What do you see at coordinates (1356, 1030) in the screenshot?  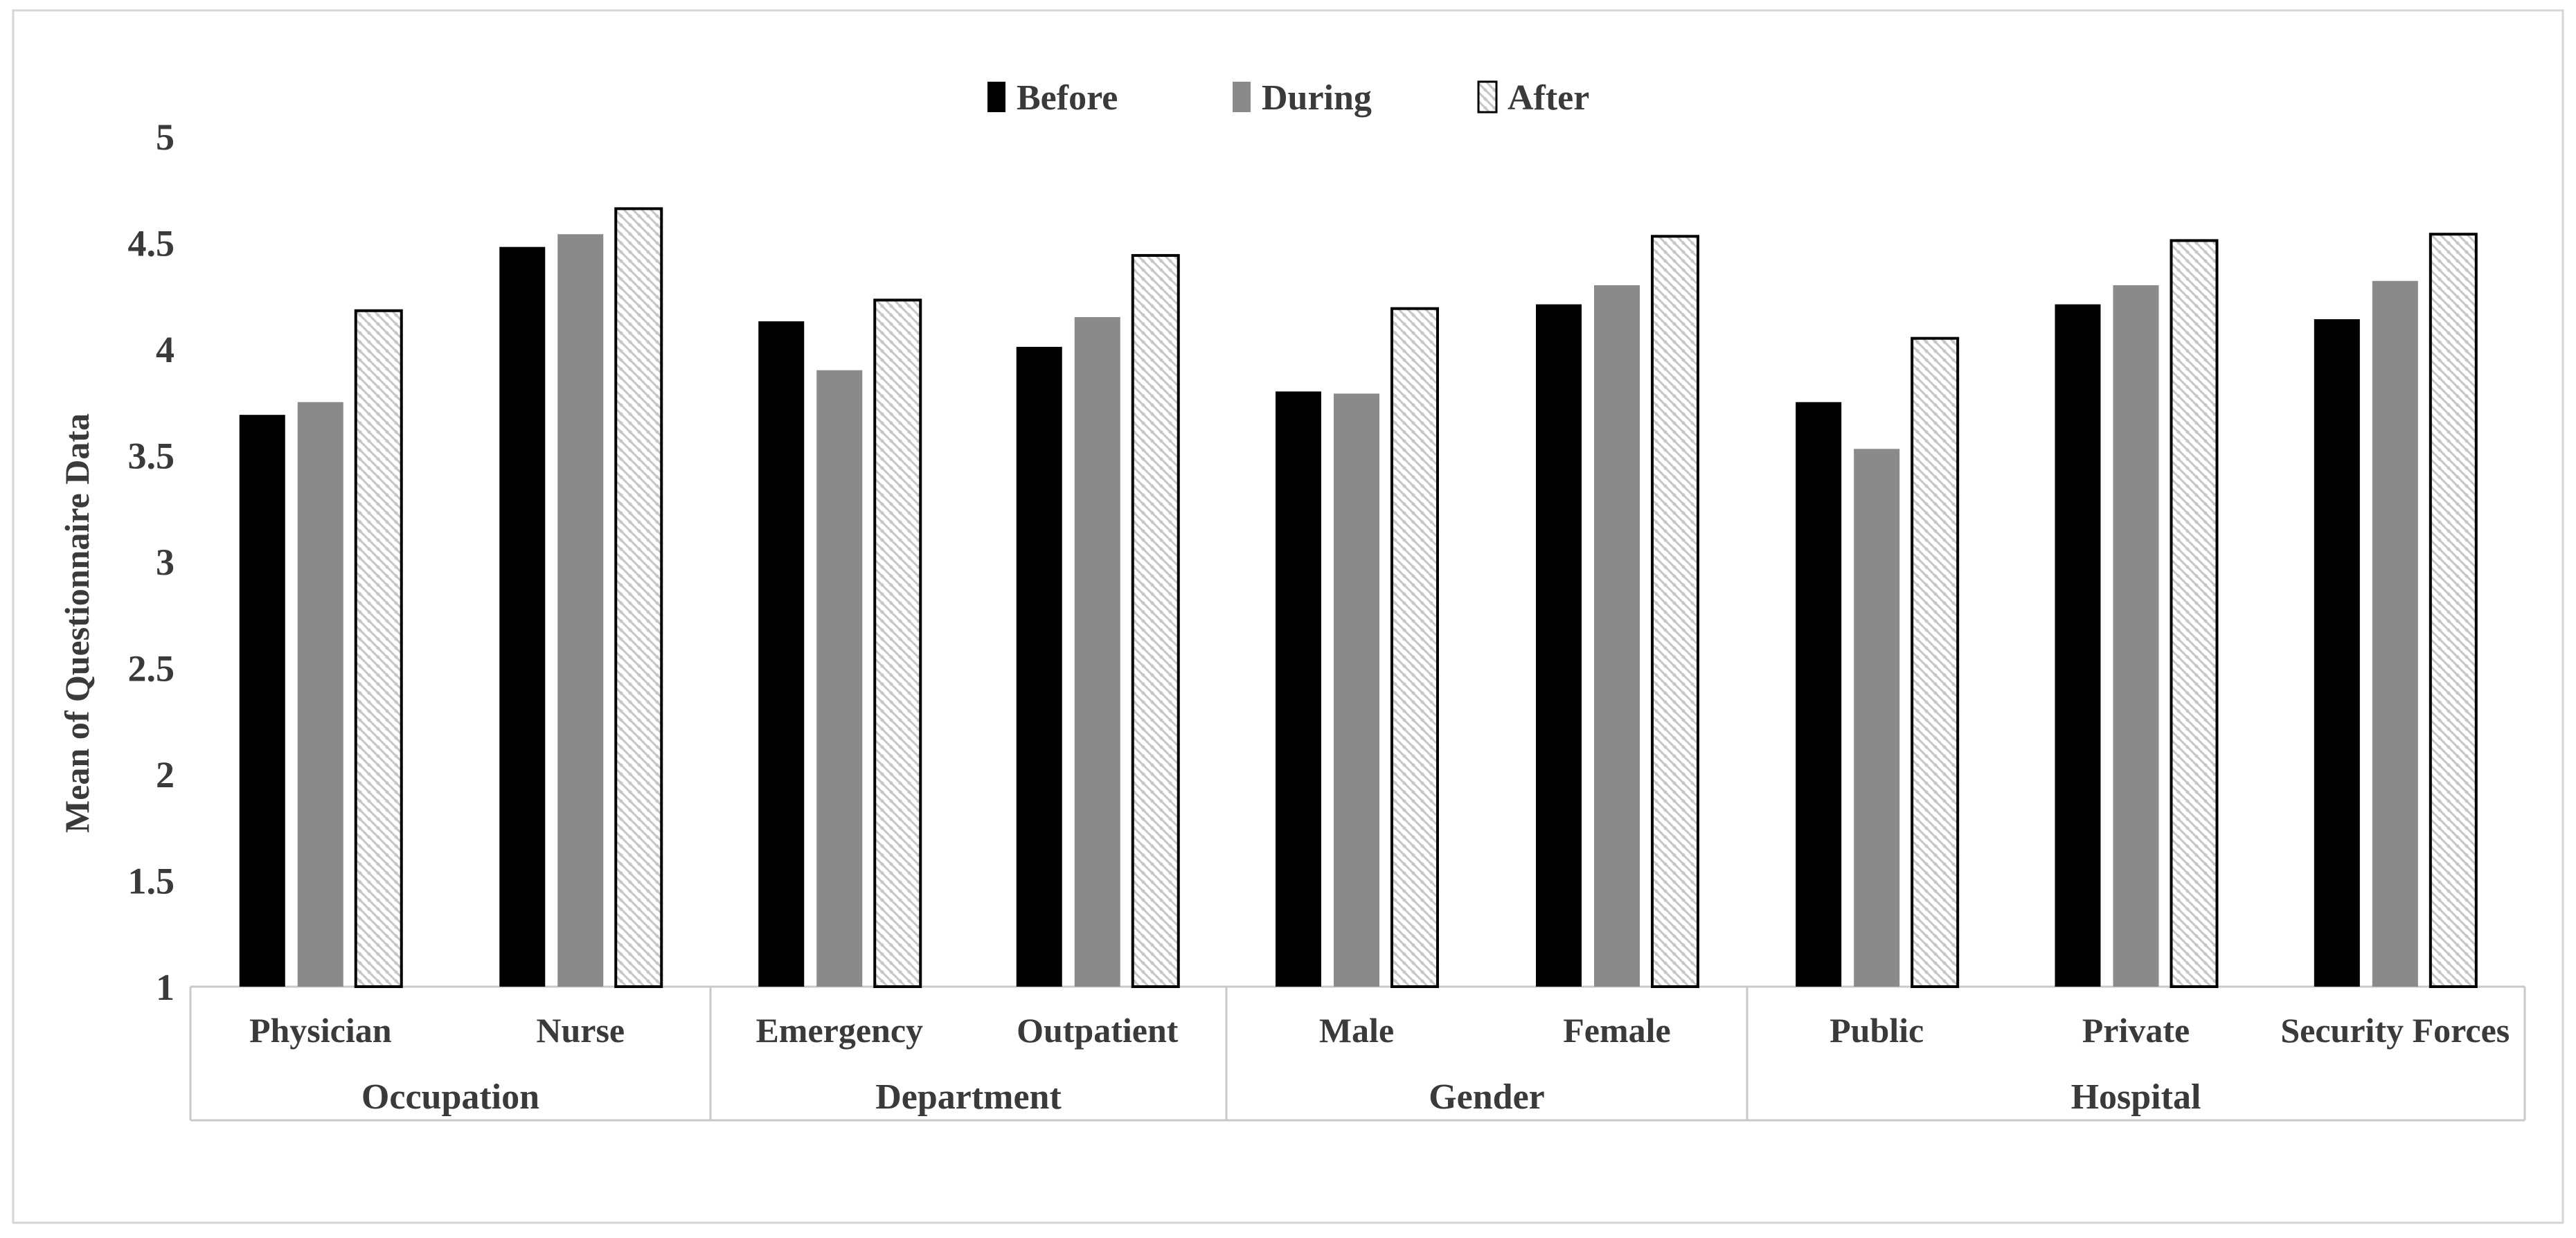 I see `category-label-male: Male` at bounding box center [1356, 1030].